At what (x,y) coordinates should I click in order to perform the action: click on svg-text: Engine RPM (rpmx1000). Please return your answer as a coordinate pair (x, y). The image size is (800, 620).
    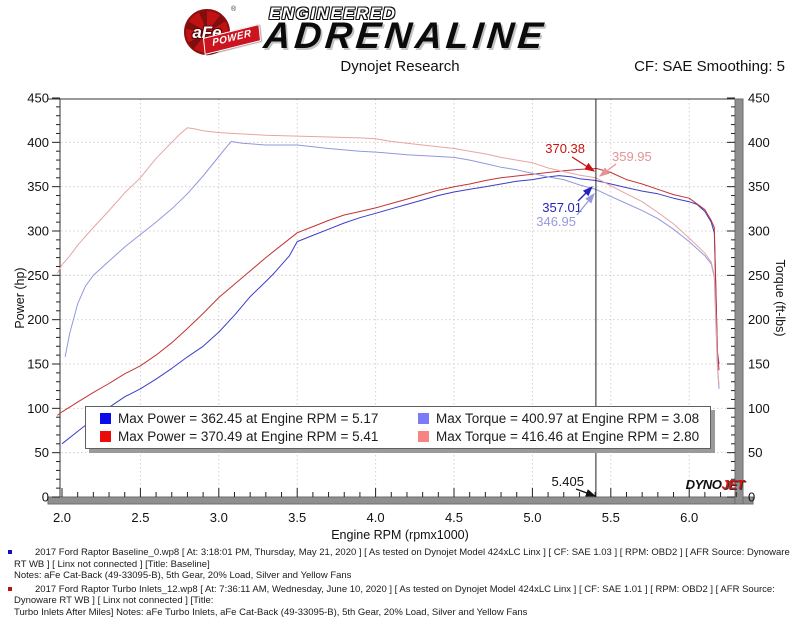
    Looking at the image, I should click on (400, 535).